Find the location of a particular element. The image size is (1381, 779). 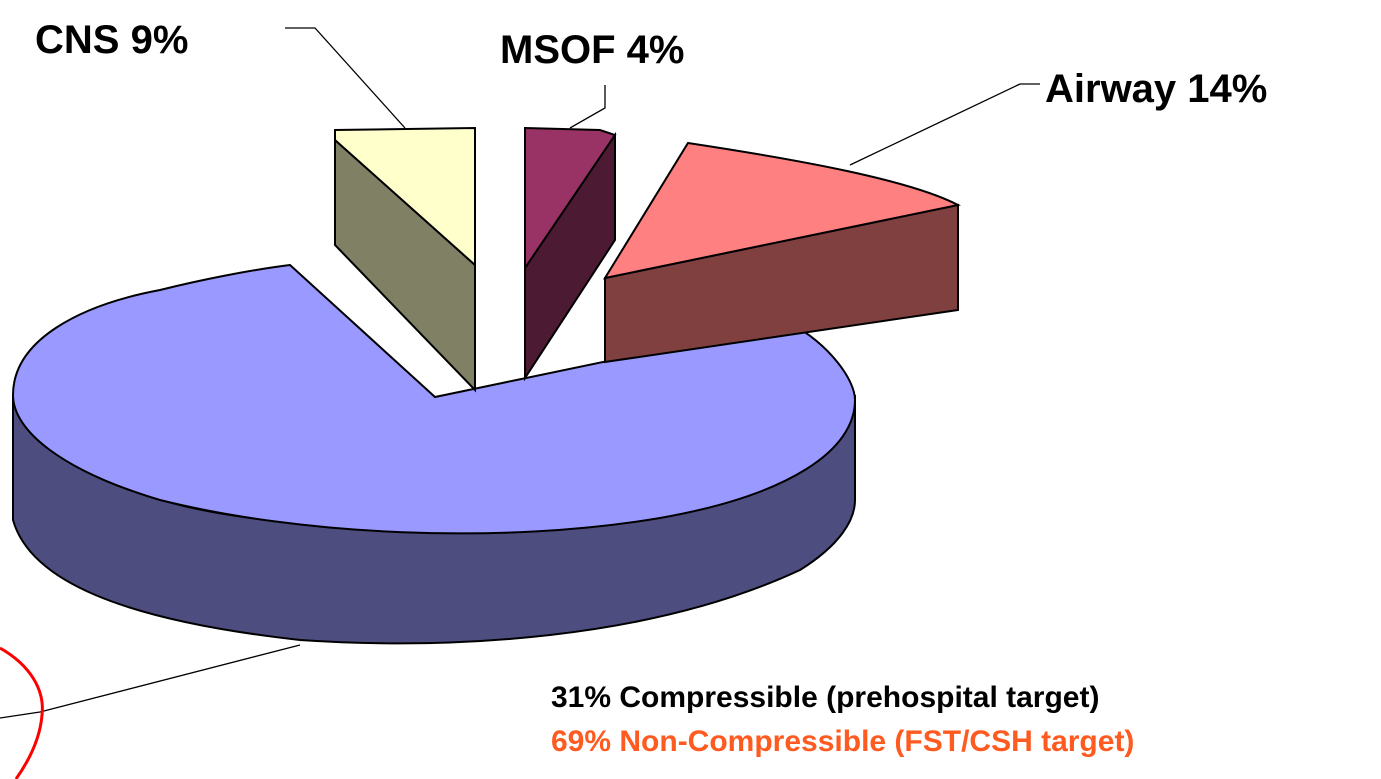

airway-leader-line is located at coordinates (944, 124).